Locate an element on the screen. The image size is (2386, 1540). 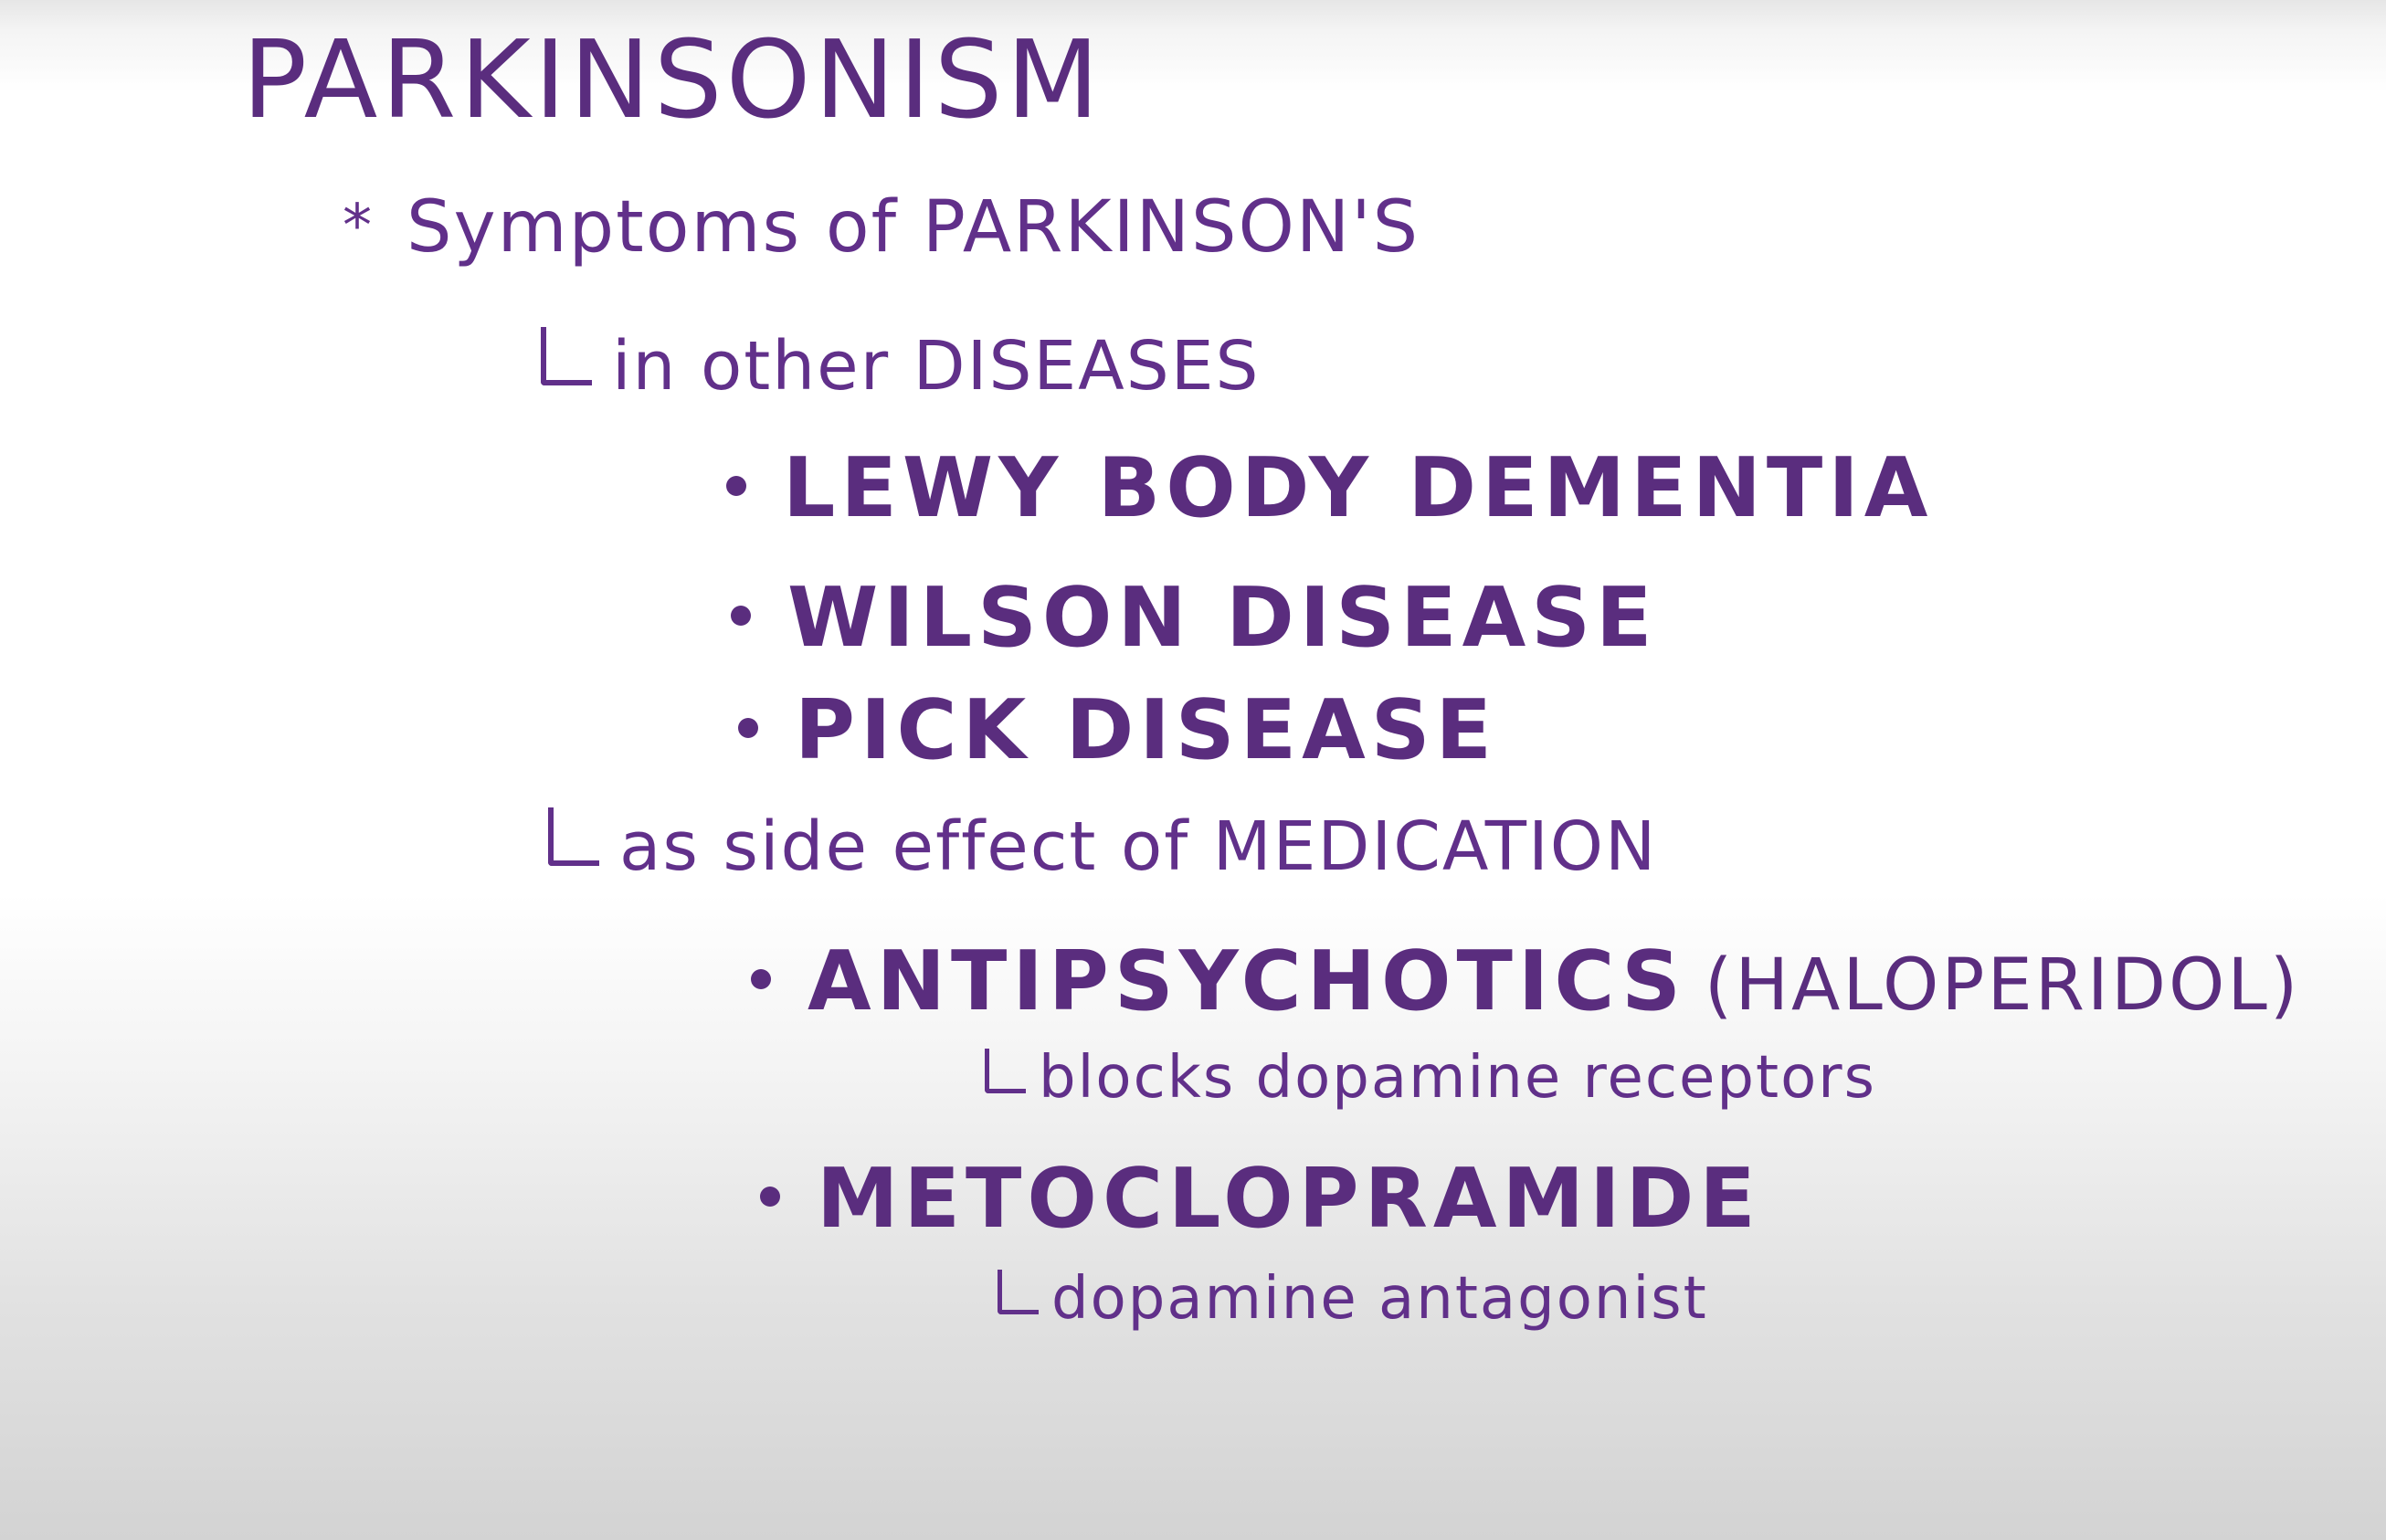
item-note: blocks dopamine receptors is located at coordinates (1430, 1078).